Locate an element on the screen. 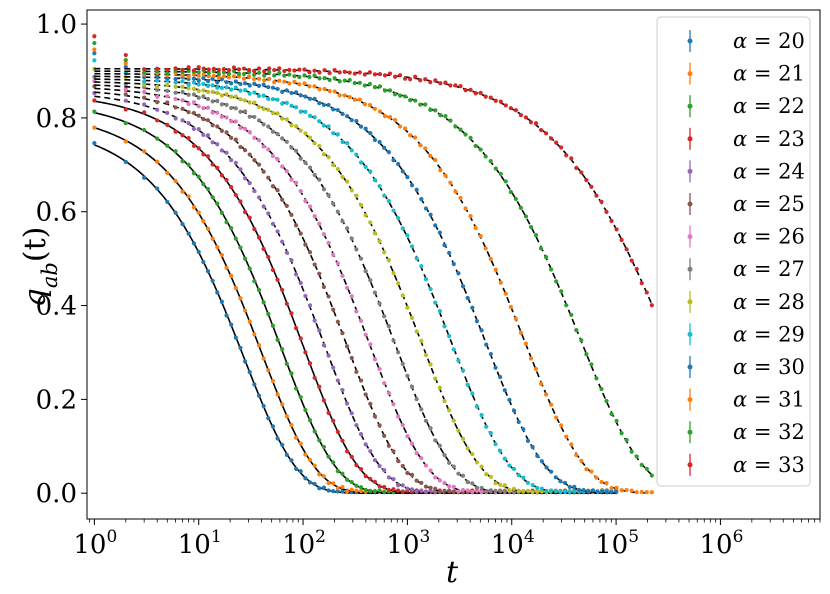 Image resolution: width=830 pixels, height=594 pixels. legend-label: α = 20 is located at coordinates (769, 41).